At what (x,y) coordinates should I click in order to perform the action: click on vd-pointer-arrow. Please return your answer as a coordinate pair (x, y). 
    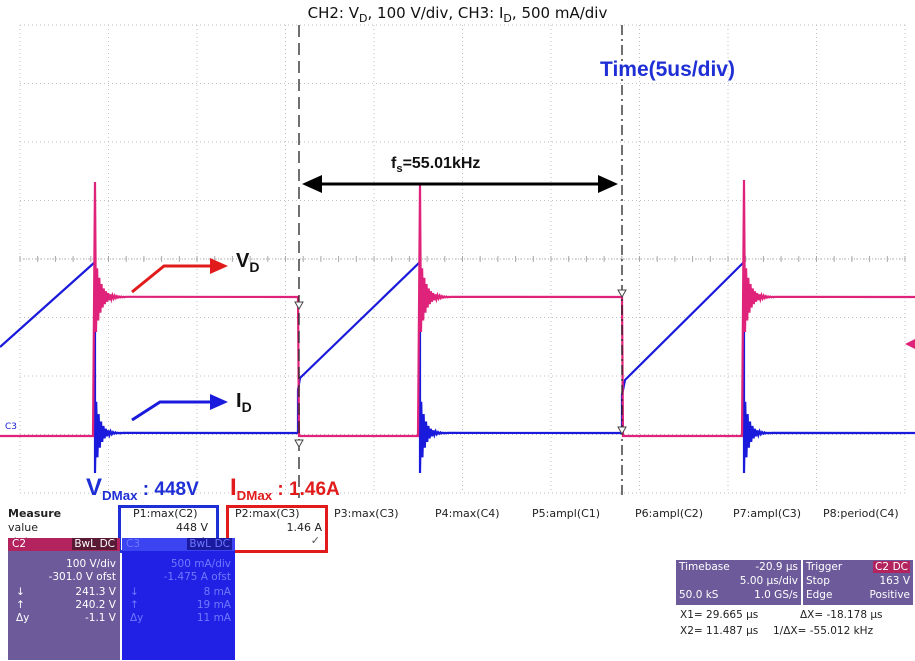
    Looking at the image, I should click on (171, 279).